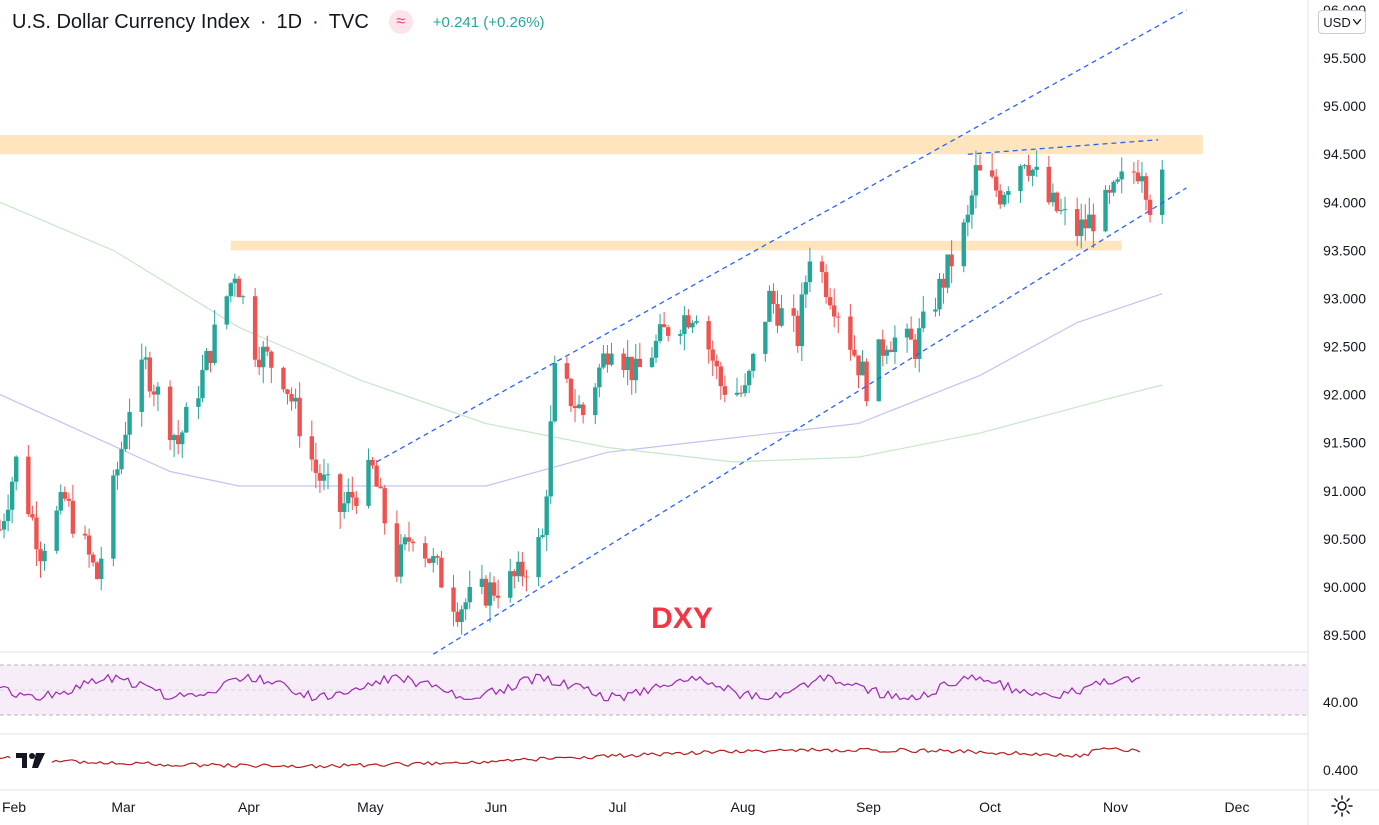  Describe the element at coordinates (1342, 22) in the screenshot. I see `currency-selector: USD` at that location.